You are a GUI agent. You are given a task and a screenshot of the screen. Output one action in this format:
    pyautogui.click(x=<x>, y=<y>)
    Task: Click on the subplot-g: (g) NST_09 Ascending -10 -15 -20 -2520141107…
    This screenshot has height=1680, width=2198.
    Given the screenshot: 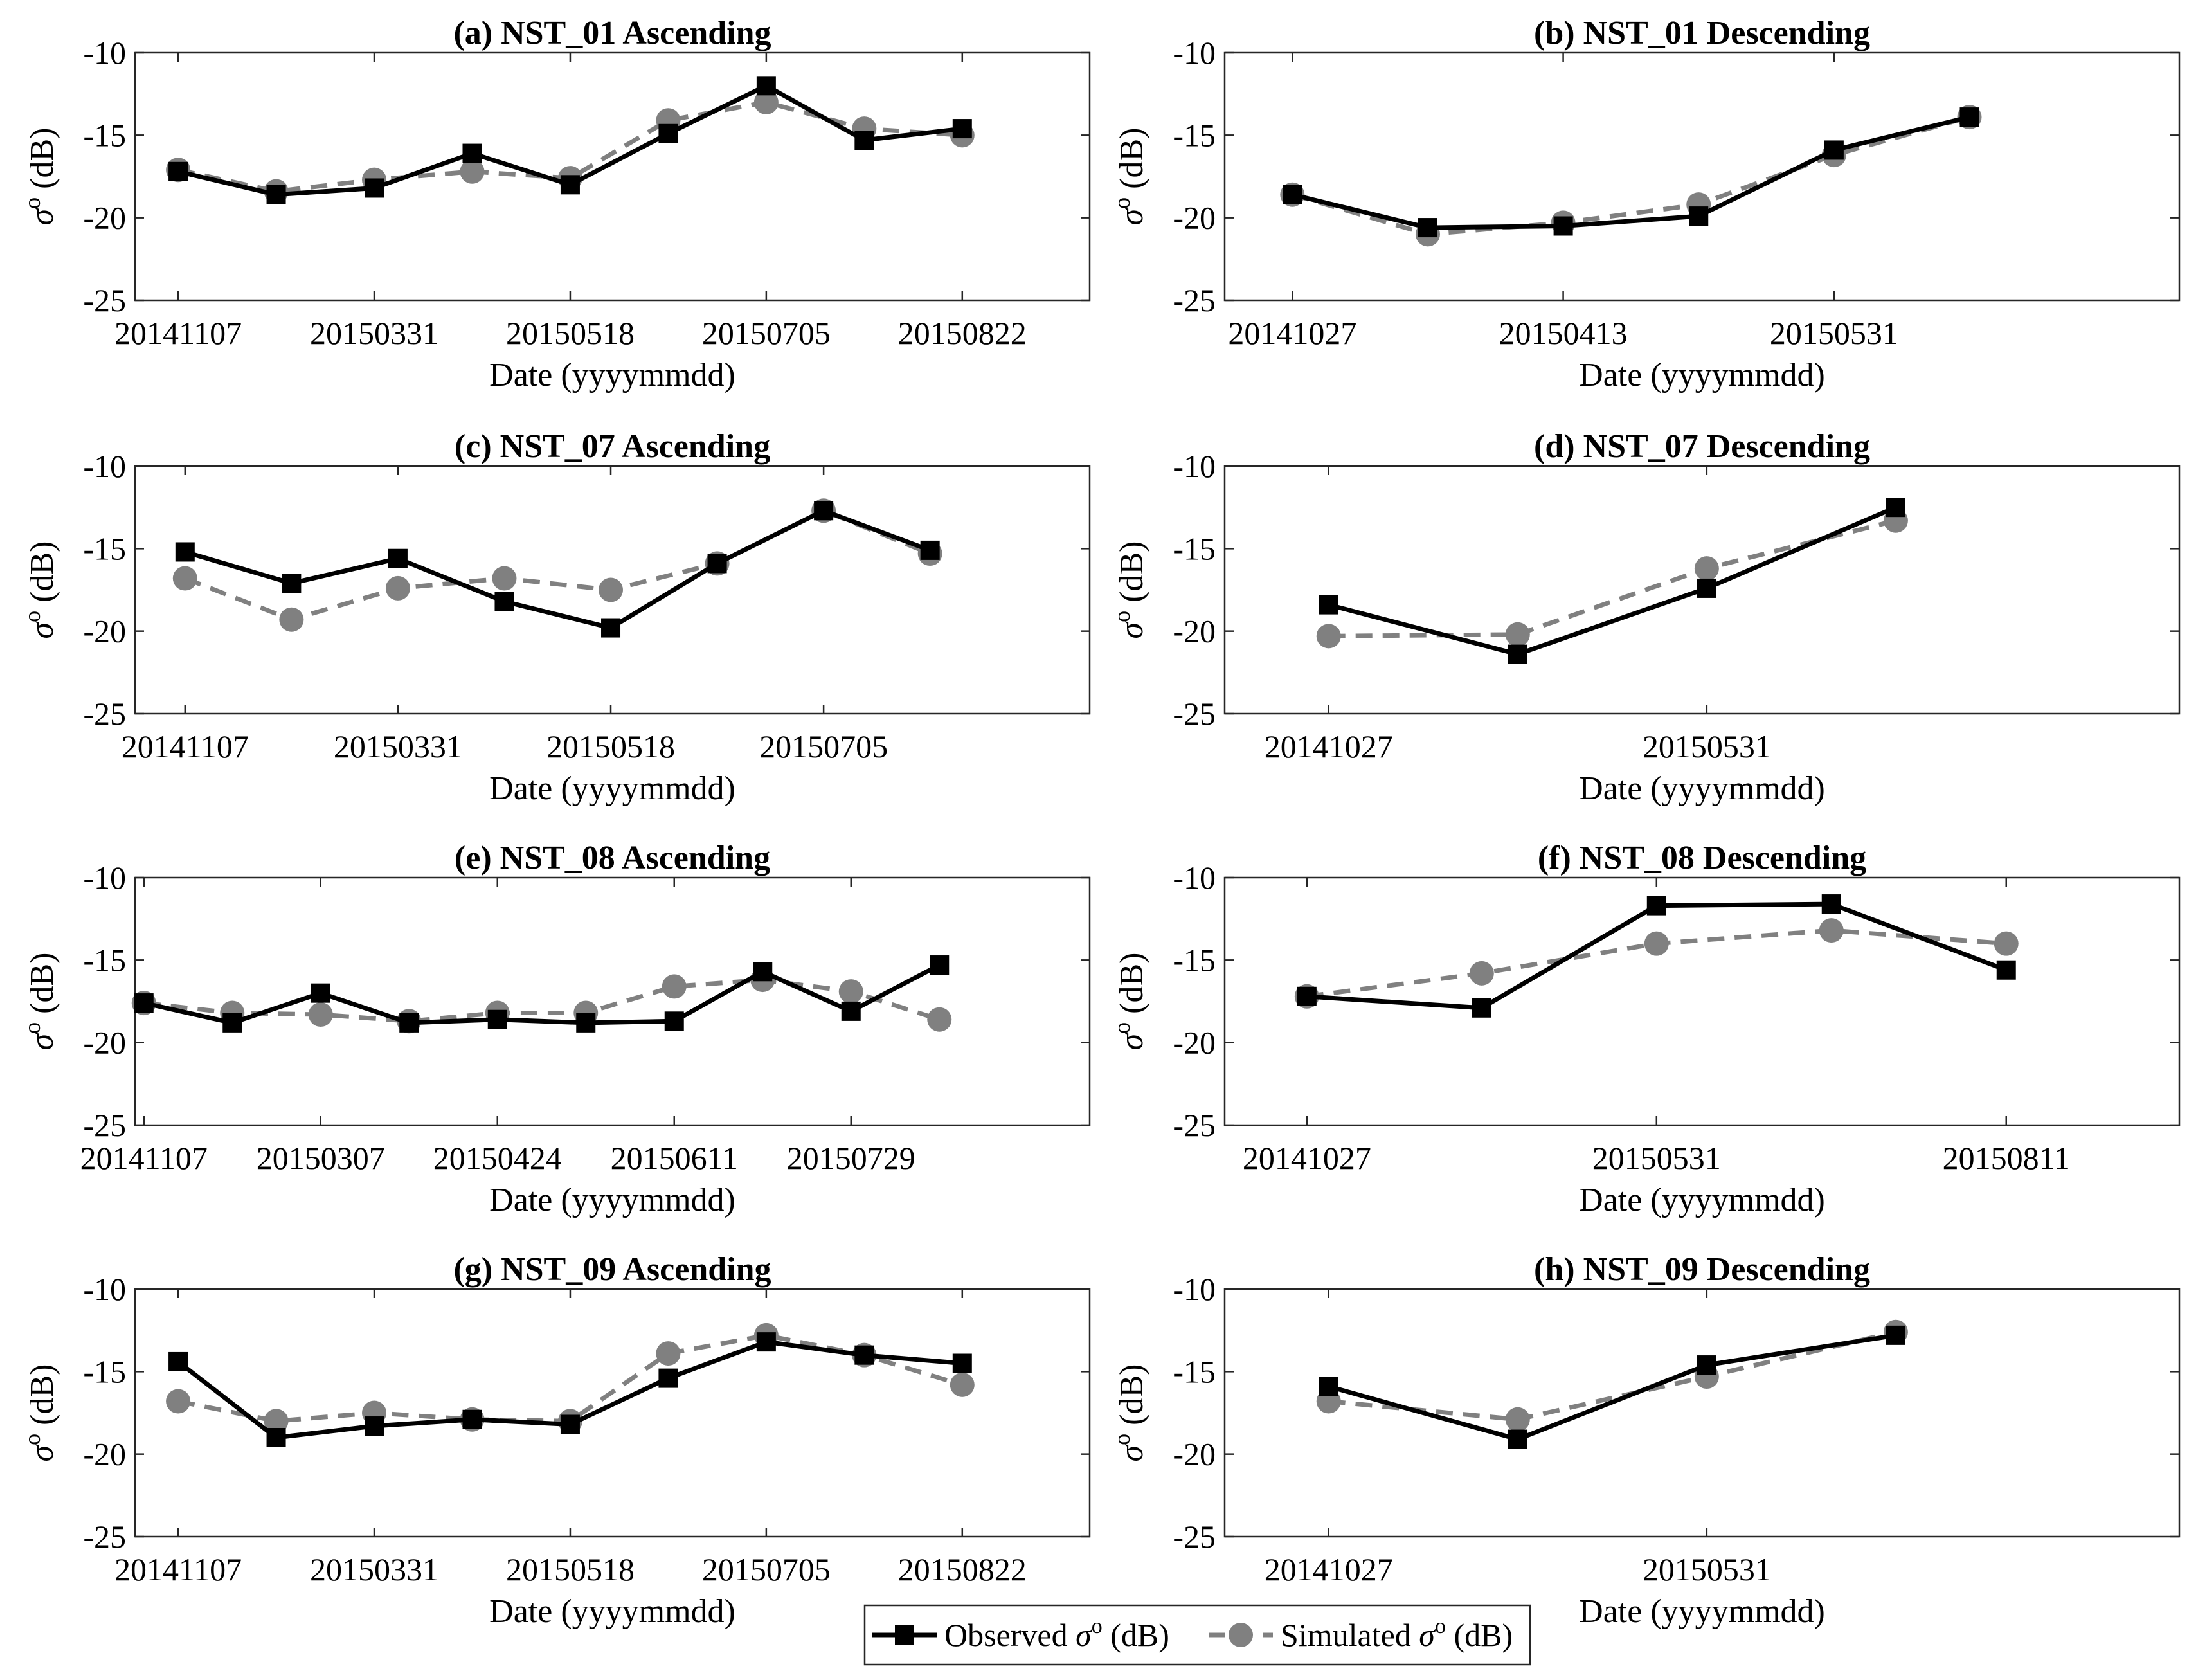 What is the action you would take?
    pyautogui.click(x=555, y=1441)
    